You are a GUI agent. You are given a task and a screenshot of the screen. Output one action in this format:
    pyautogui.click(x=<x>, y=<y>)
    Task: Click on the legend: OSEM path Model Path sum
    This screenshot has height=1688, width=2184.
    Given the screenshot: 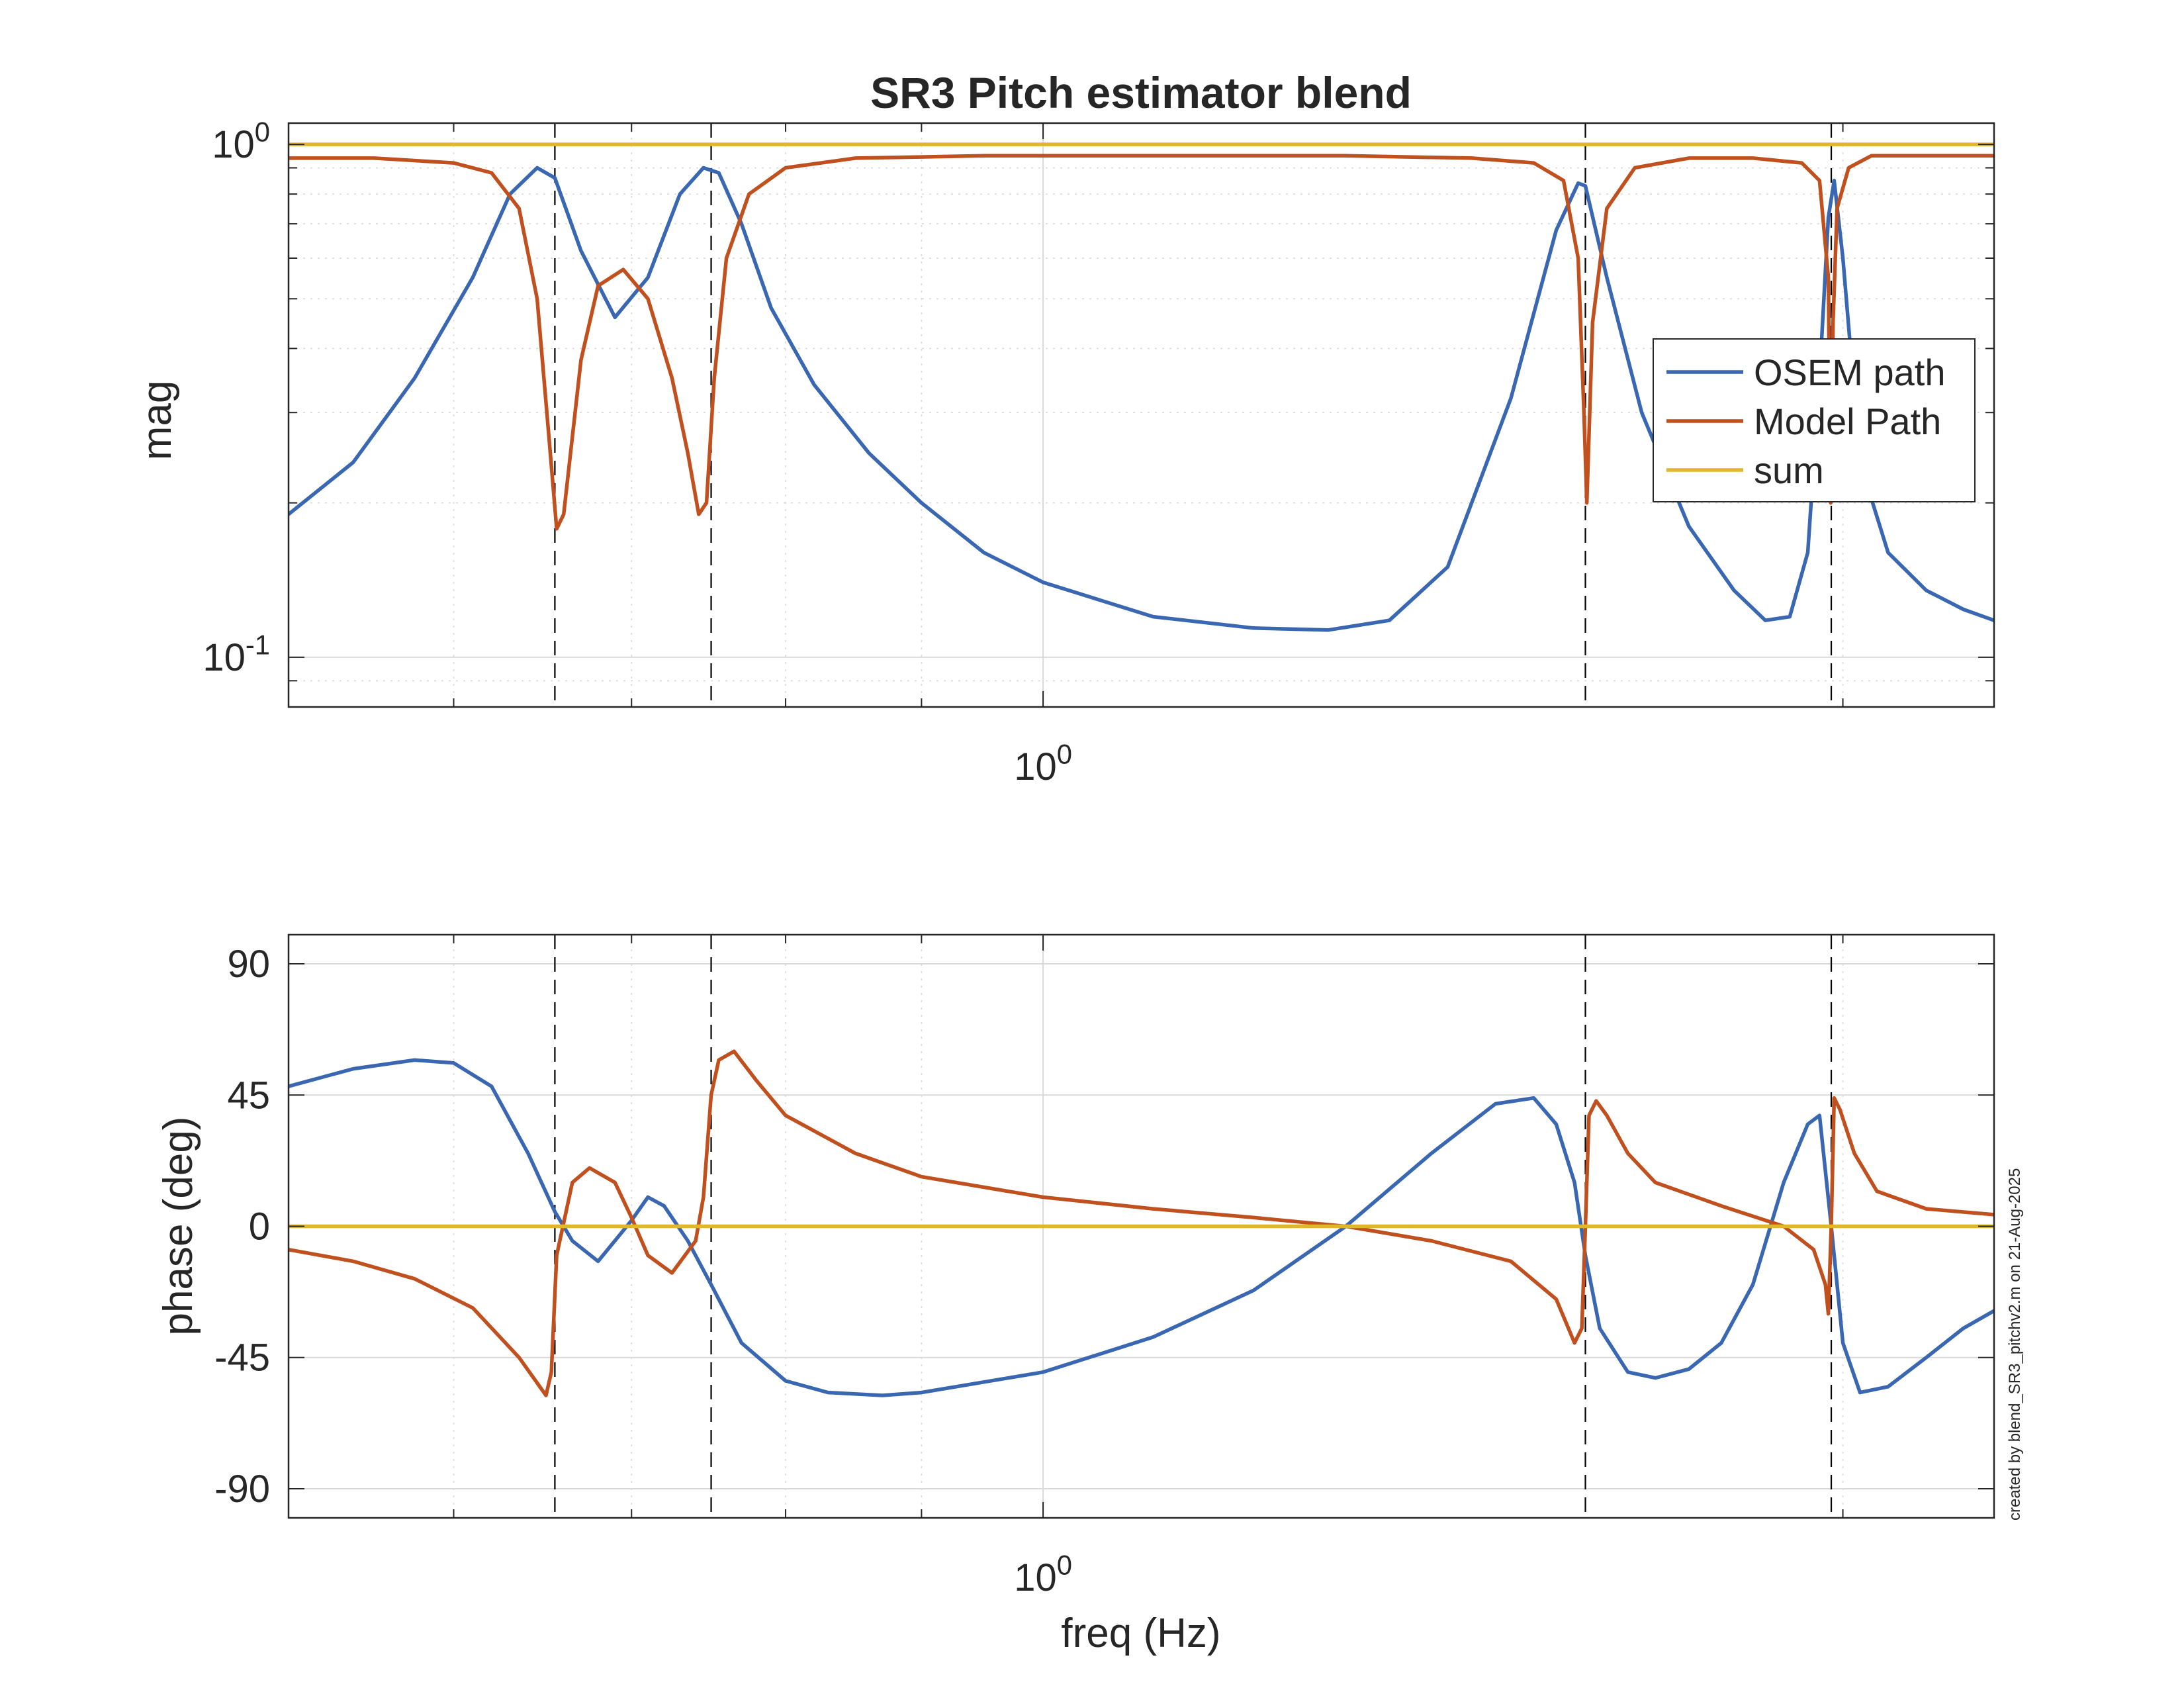 What is the action you would take?
    pyautogui.click(x=1814, y=420)
    